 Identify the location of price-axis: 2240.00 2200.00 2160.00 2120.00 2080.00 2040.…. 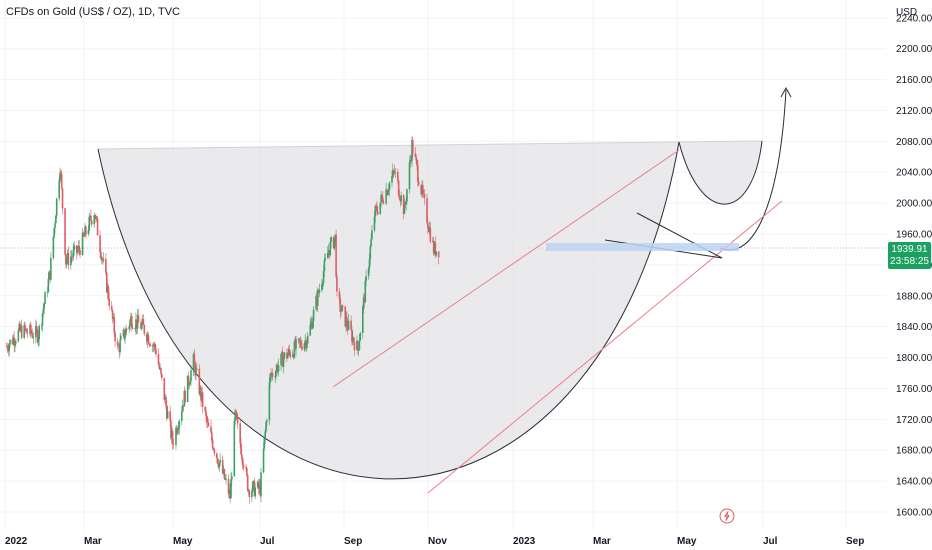
(914, 265).